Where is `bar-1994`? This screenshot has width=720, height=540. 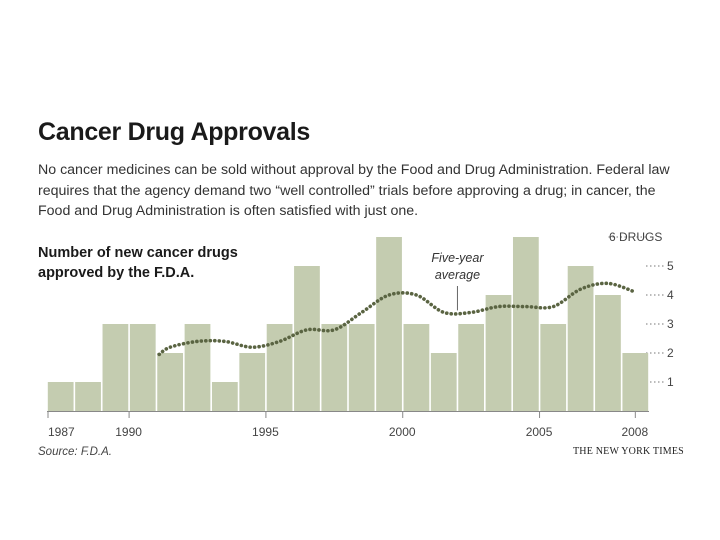
bar-1994 is located at coordinates (252, 382).